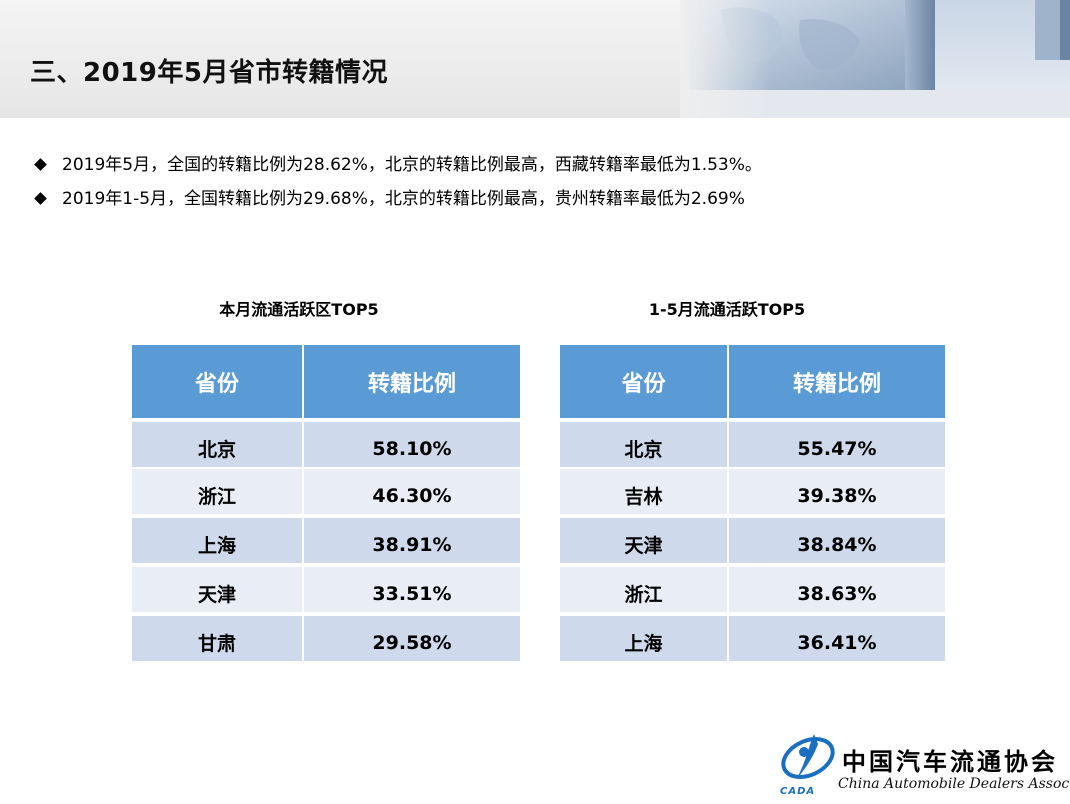  I want to click on table-row: 天津 38.84%, so click(752, 540).